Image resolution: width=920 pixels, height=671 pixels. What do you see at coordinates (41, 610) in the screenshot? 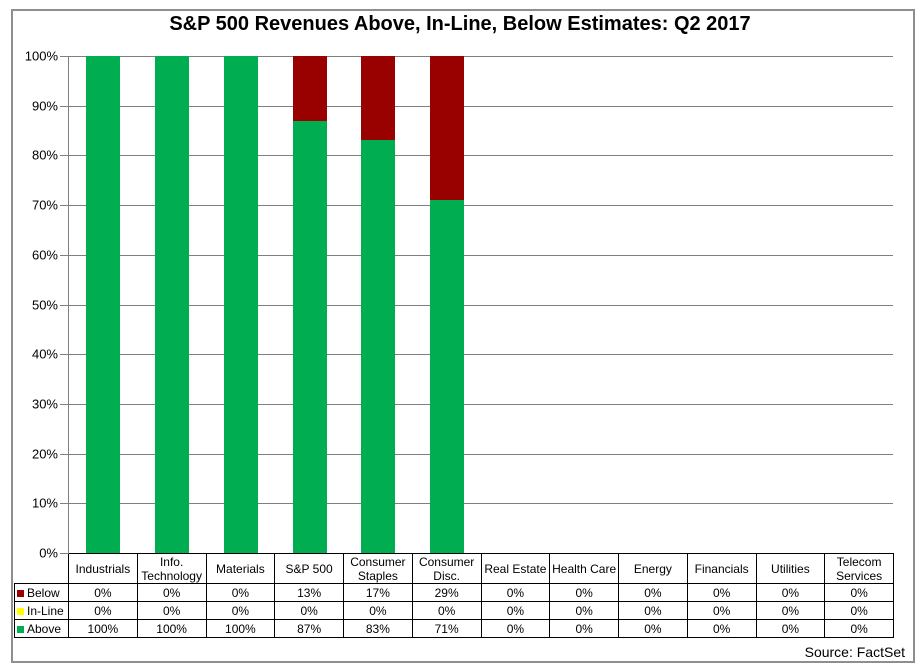
I see `legend-row-label: In-Line` at bounding box center [41, 610].